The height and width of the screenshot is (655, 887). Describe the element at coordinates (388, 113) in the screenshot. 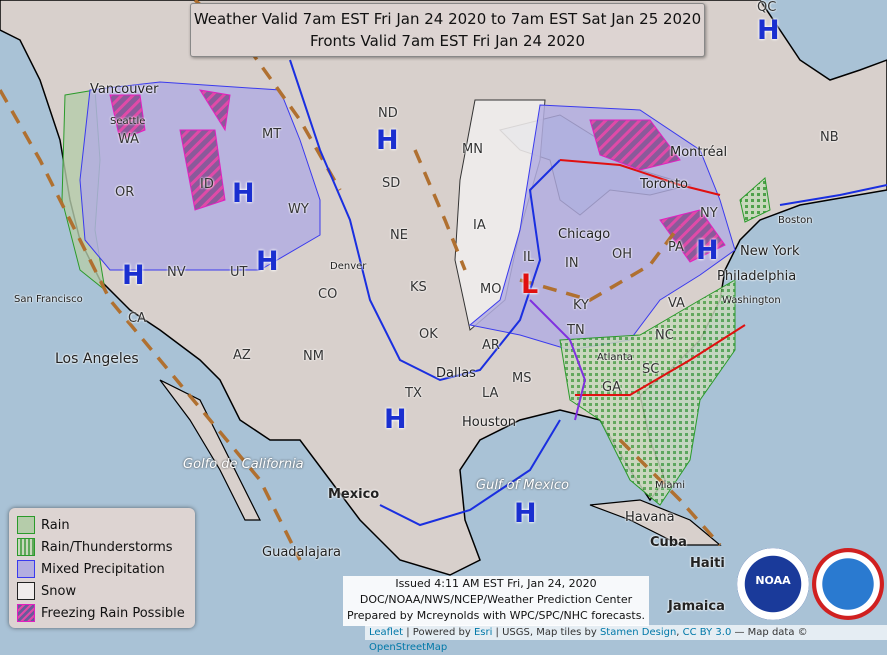

I see `state-label-nd: ND` at that location.